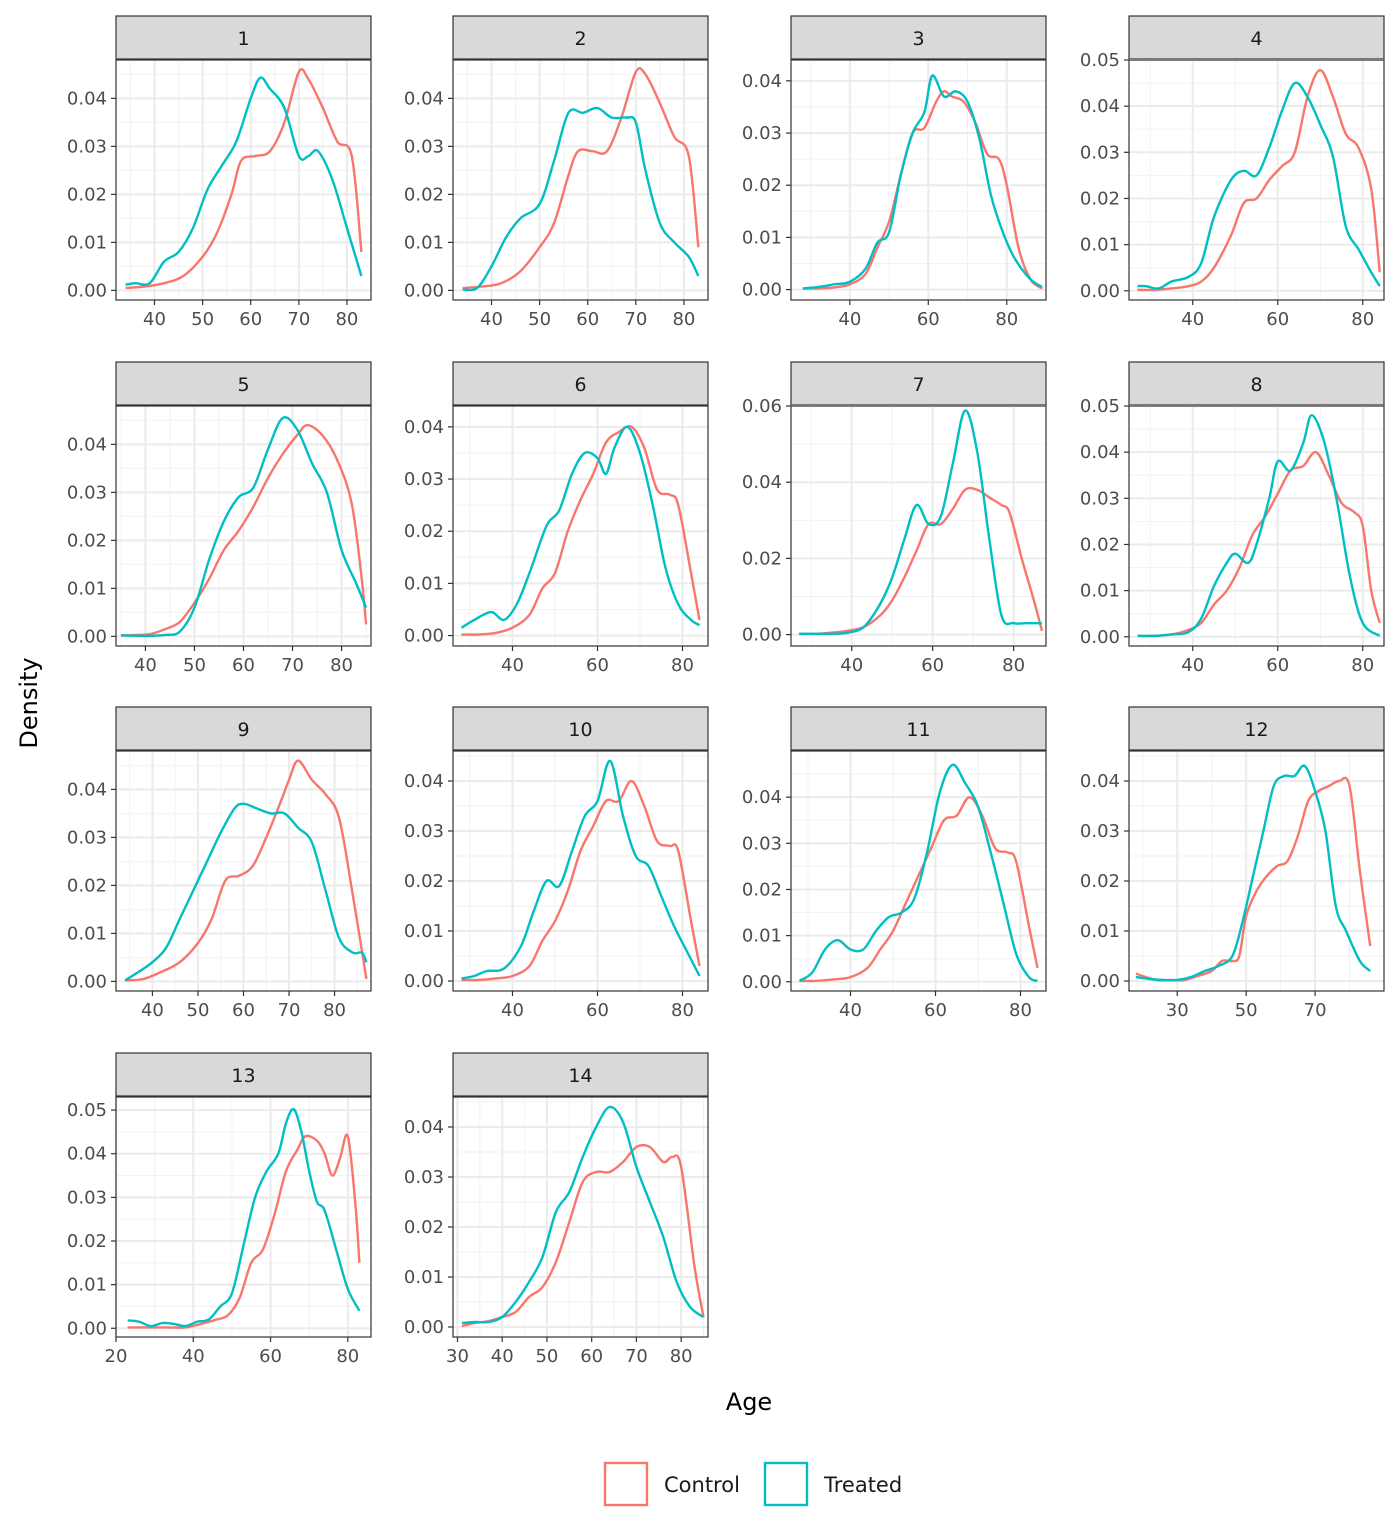 The height and width of the screenshot is (1540, 1400). I want to click on y-tick-label: 0.05, so click(87, 1110).